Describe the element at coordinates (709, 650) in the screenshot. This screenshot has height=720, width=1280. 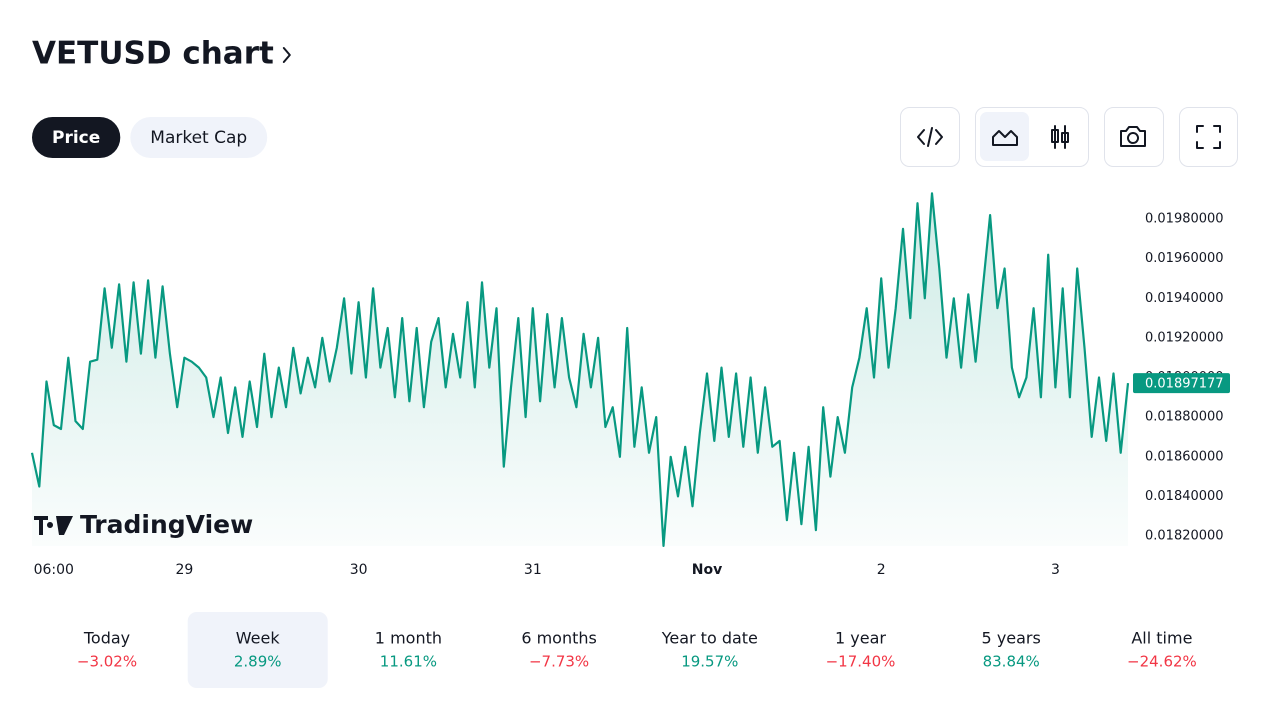
I see `period-item: Year to date 19.57%` at that location.